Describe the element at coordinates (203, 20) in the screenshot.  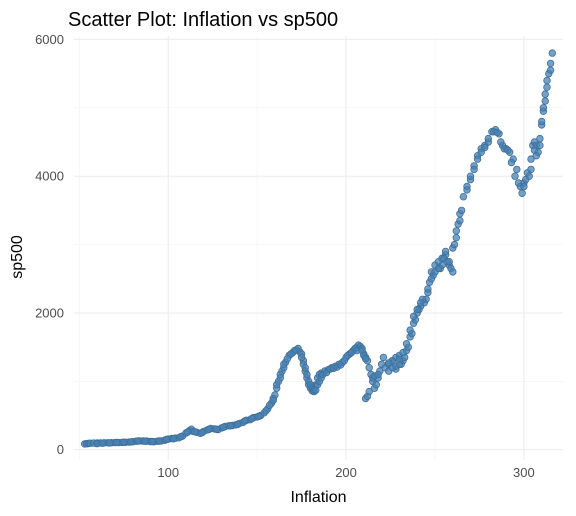
I see `chart-title: Scatter Plot: Inflation vs sp500` at that location.